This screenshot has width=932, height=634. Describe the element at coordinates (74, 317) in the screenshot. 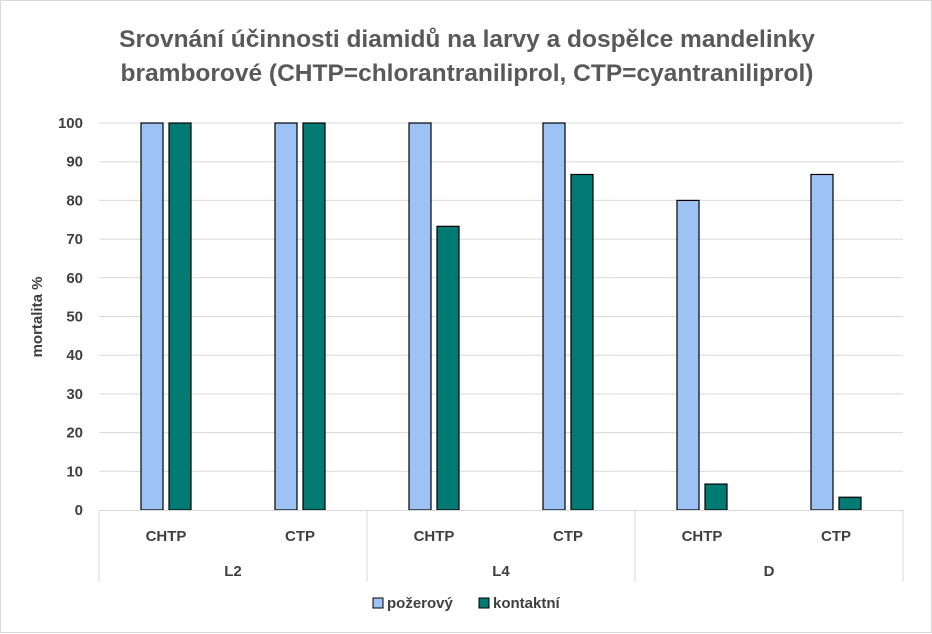

I see `y-tick-label: 50` at that location.